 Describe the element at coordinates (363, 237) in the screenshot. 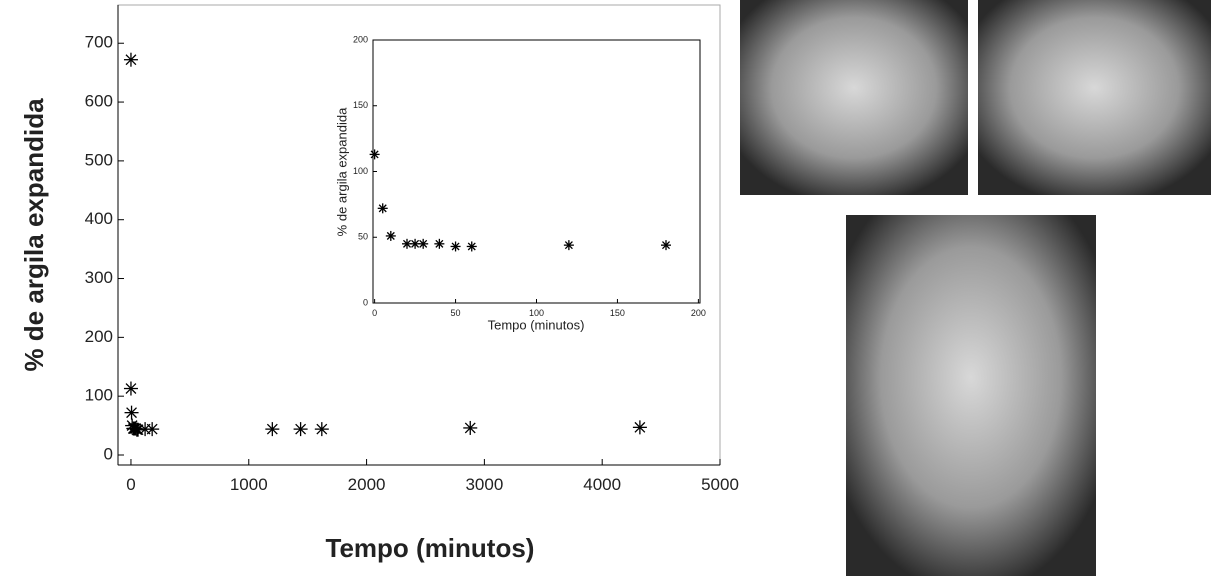

I see `y-tick-label: 50` at that location.